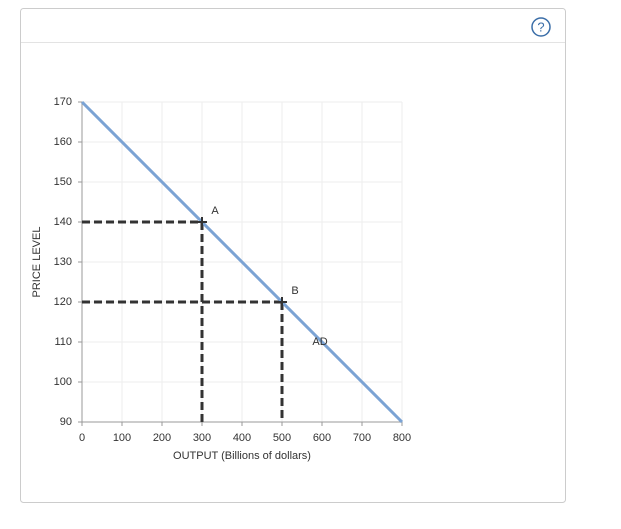 Image resolution: width=621 pixels, height=529 pixels. I want to click on help-text: ?, so click(540, 26).